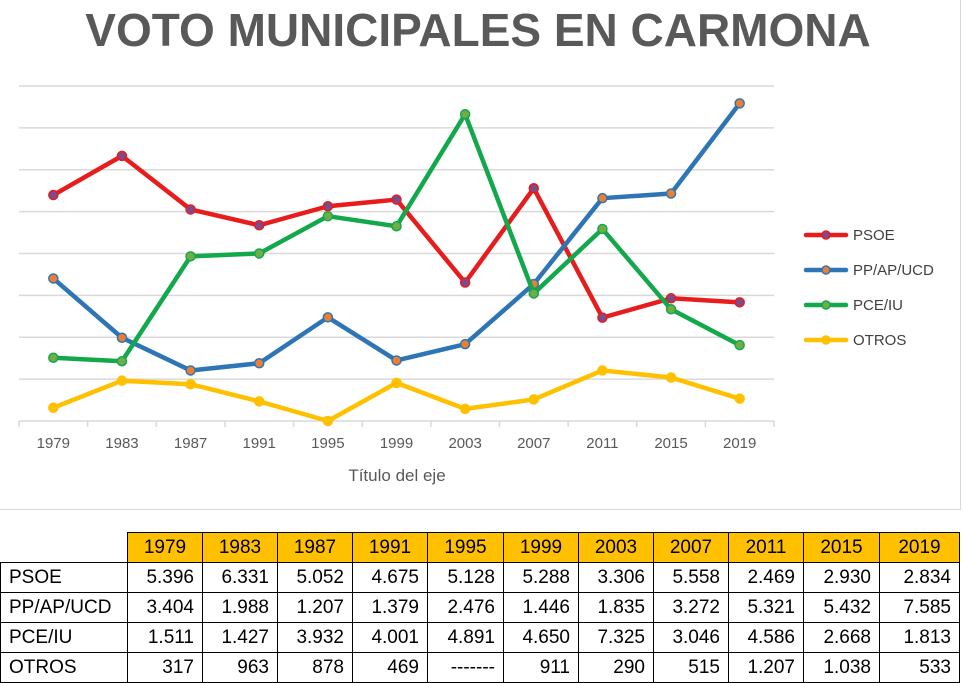  I want to click on vote-count-cell: 1.813, so click(919, 637).